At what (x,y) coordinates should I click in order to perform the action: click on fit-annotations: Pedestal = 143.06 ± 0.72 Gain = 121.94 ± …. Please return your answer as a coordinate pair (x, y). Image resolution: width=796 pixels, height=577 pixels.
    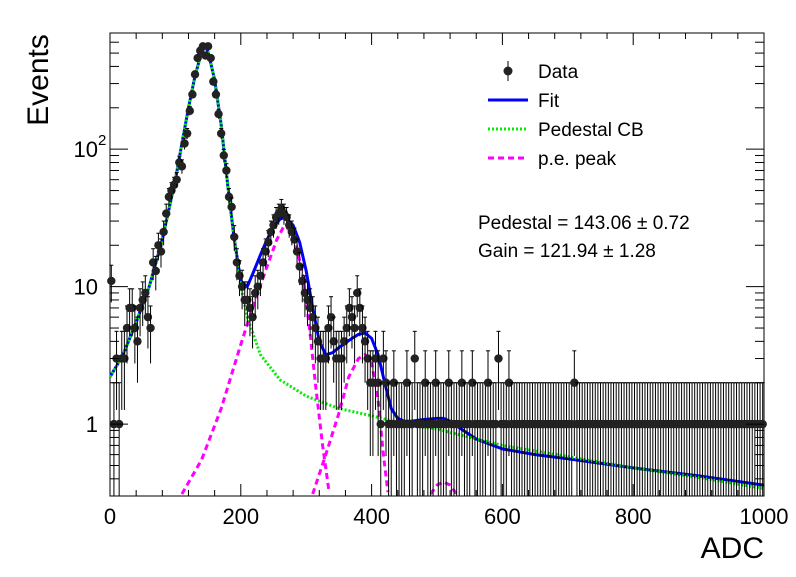
    Looking at the image, I should click on (584, 237).